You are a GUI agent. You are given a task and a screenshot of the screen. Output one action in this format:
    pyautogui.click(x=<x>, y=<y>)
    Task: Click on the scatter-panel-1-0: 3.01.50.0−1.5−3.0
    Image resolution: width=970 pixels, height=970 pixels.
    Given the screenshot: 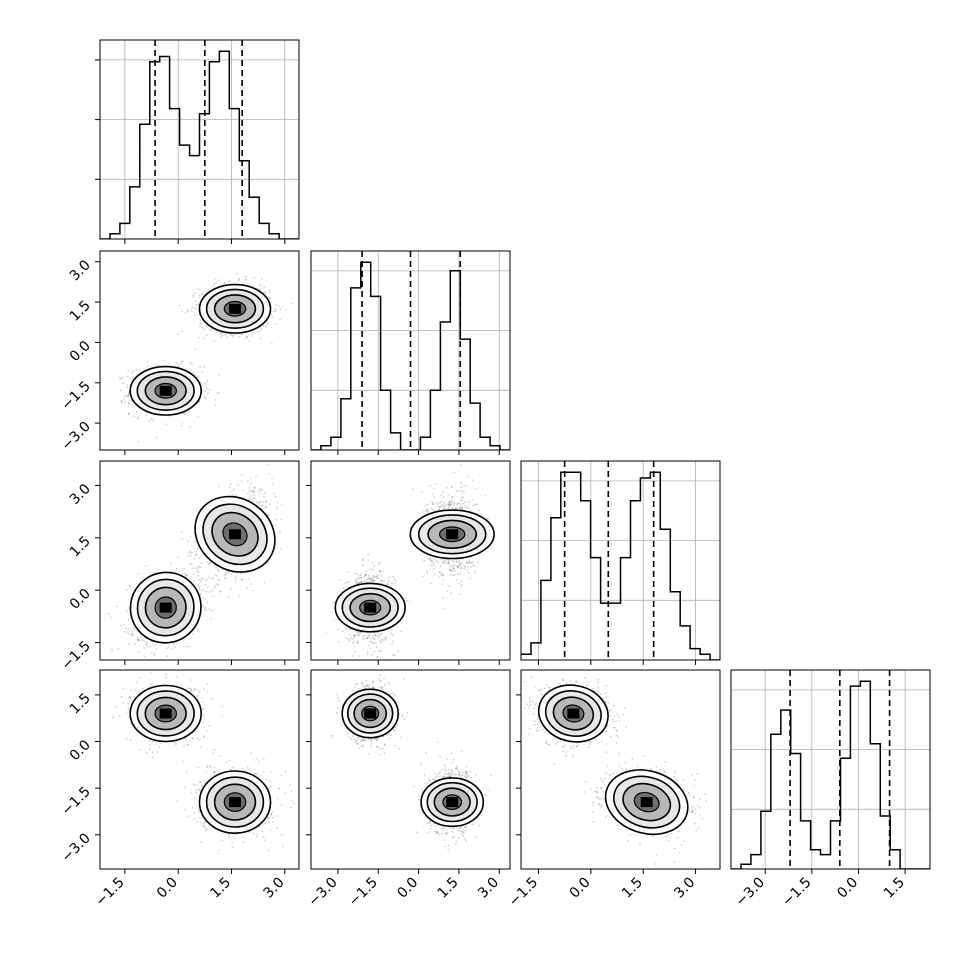 What is the action you would take?
    pyautogui.click(x=179, y=352)
    